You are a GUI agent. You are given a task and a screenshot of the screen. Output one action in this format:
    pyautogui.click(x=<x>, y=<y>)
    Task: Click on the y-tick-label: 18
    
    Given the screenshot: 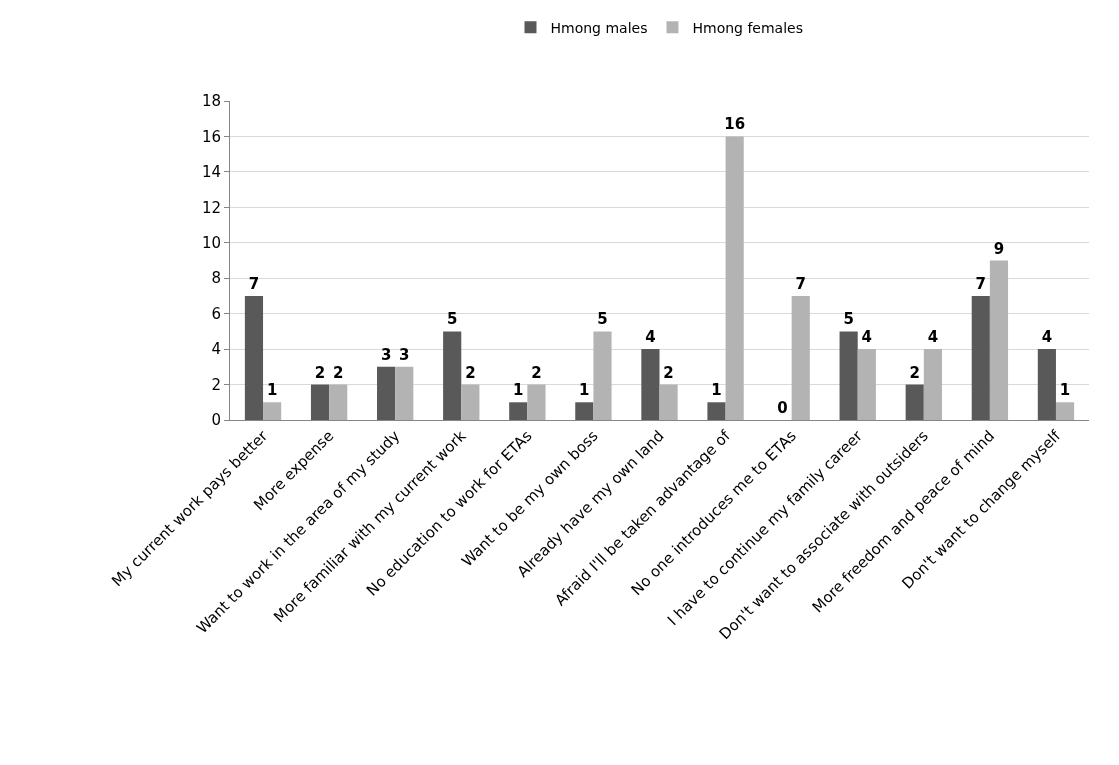 What is the action you would take?
    pyautogui.click(x=211, y=101)
    